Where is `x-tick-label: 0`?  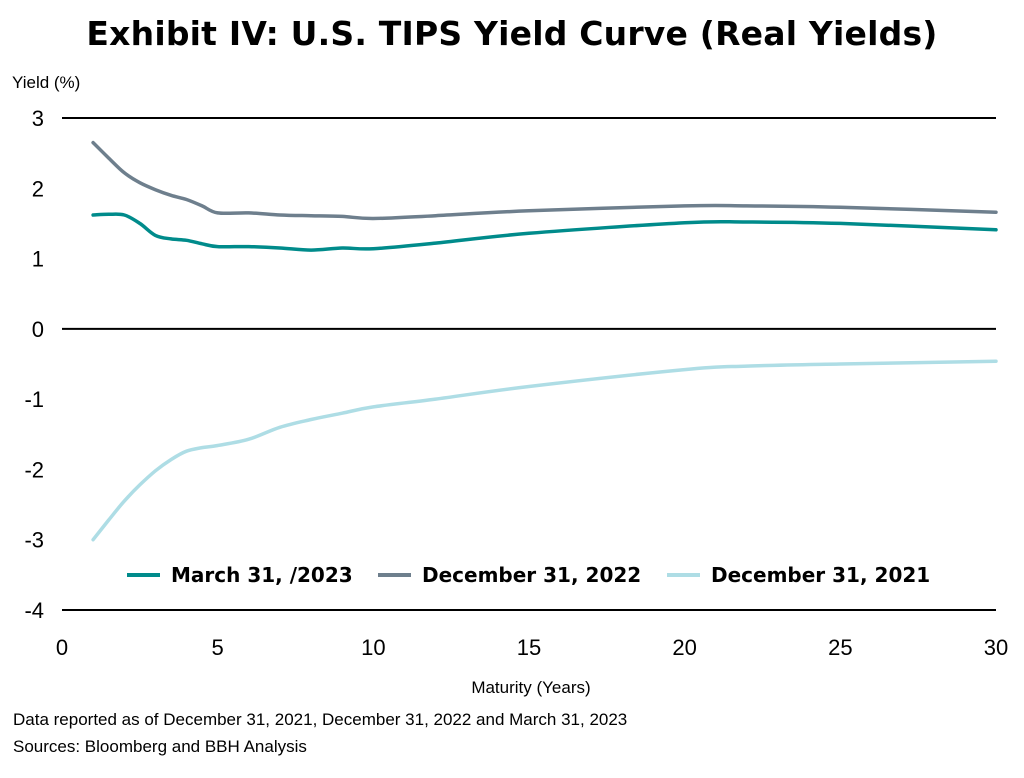
x-tick-label: 0 is located at coordinates (62, 647).